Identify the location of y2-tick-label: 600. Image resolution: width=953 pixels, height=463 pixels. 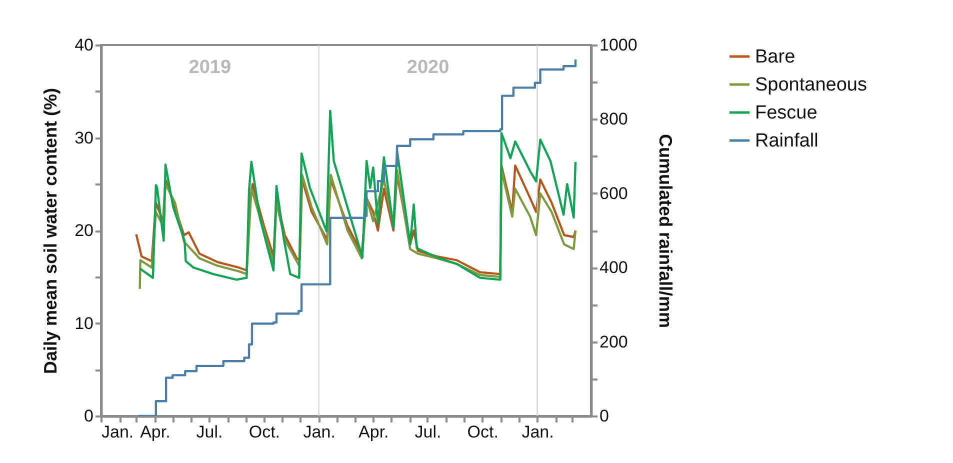
(614, 193).